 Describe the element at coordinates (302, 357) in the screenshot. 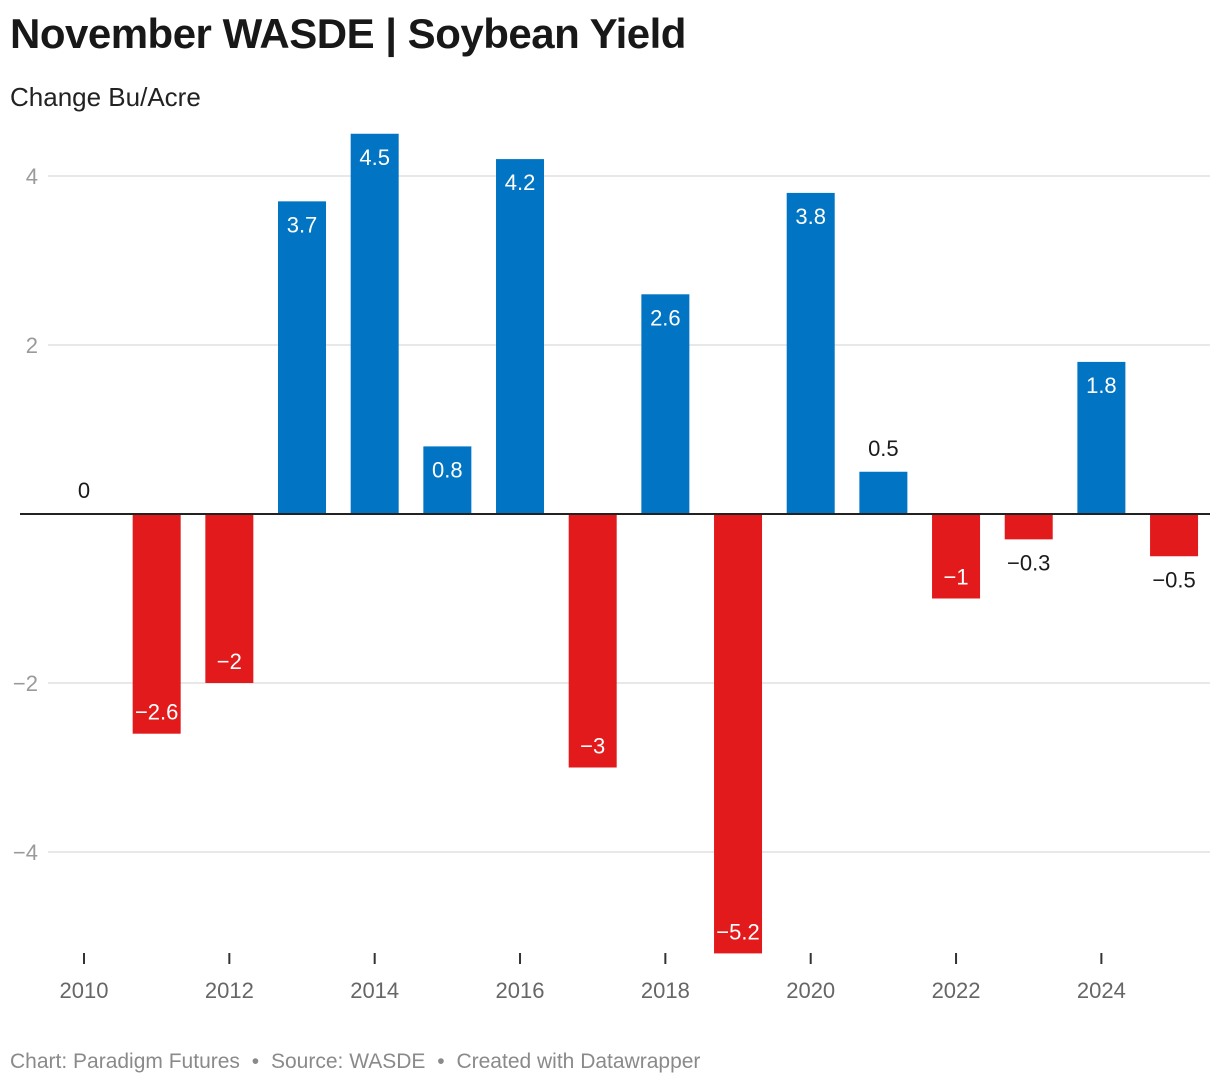

I see `bar-2013` at that location.